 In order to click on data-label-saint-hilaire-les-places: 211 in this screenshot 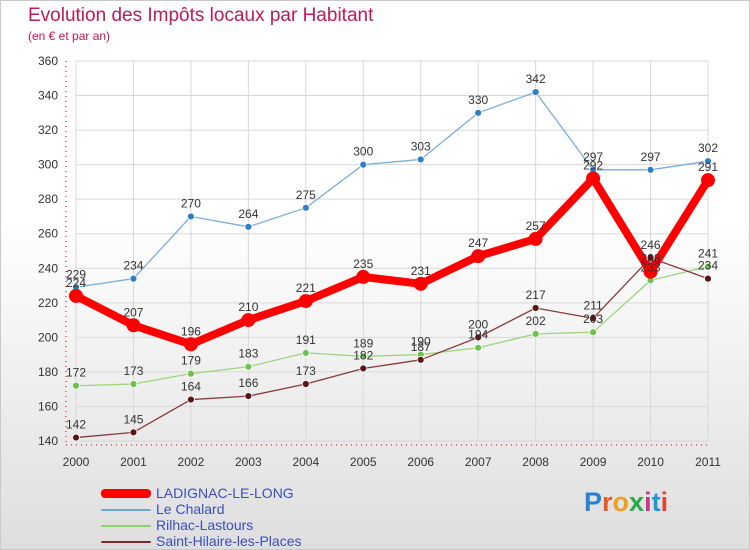, I will do `click(593, 305)`.